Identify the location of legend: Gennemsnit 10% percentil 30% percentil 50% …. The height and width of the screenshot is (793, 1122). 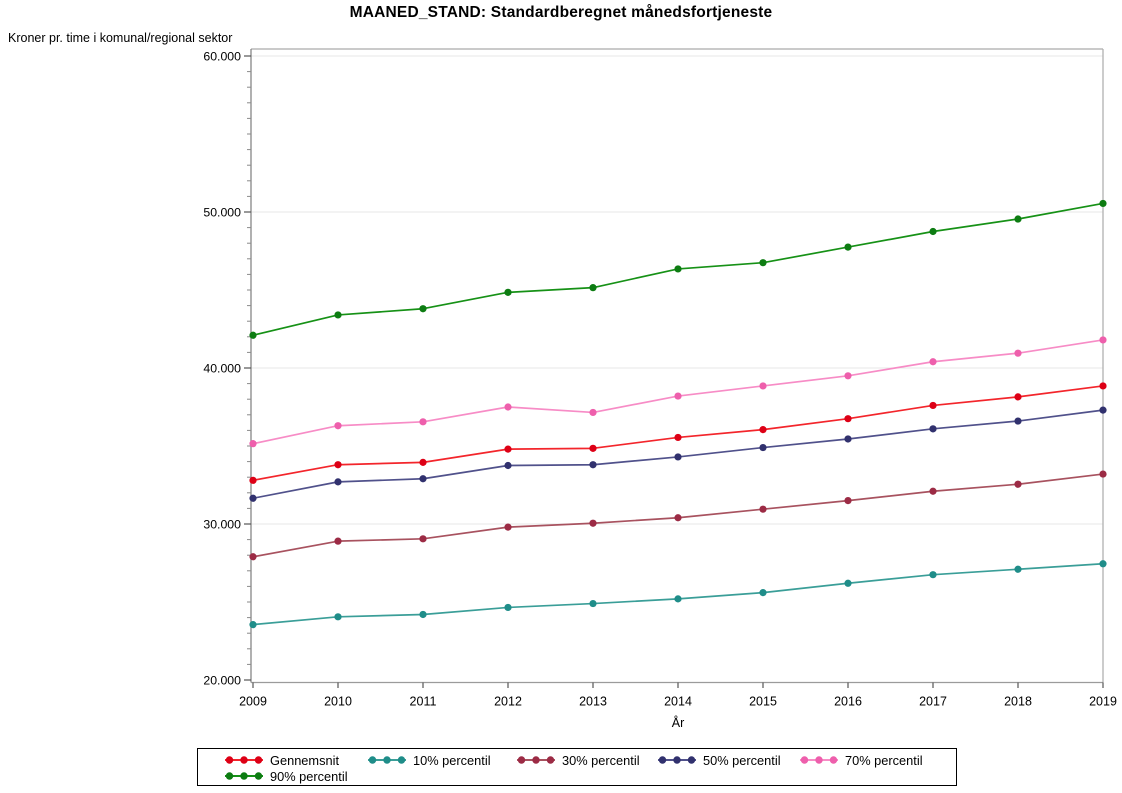
(577, 767).